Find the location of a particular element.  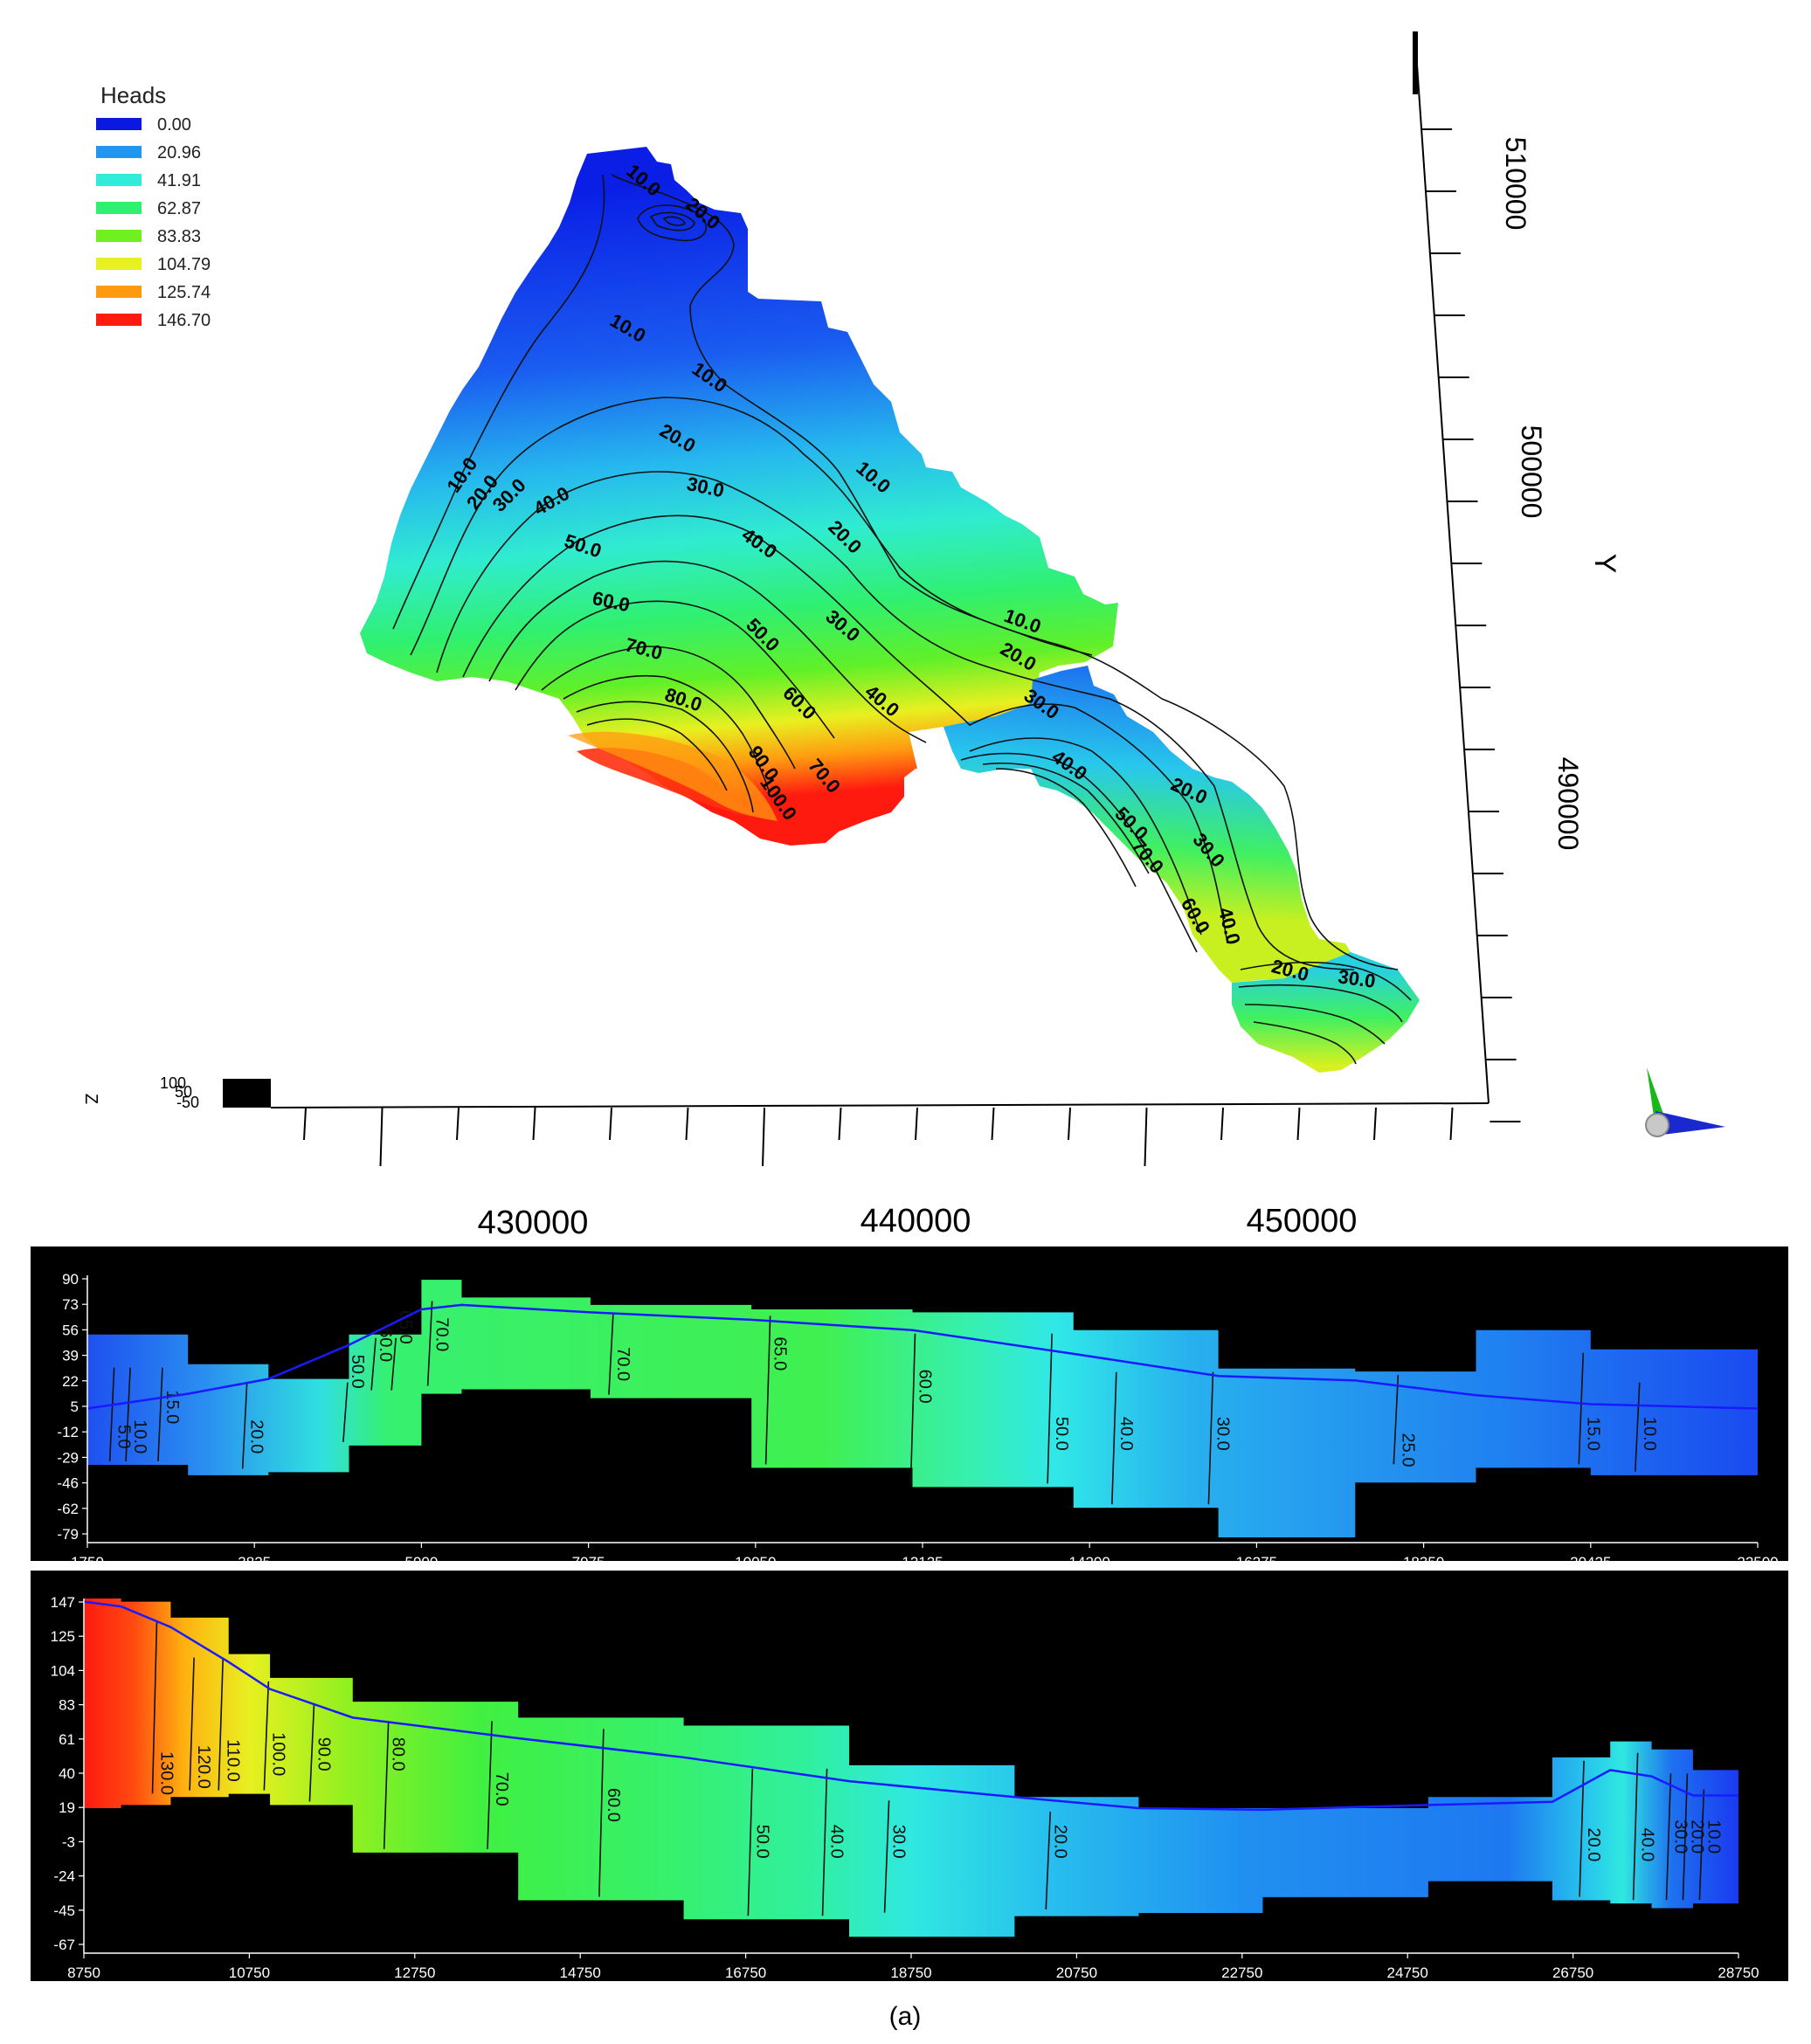

plan-z-tick-label: 50 is located at coordinates (183, 1092).